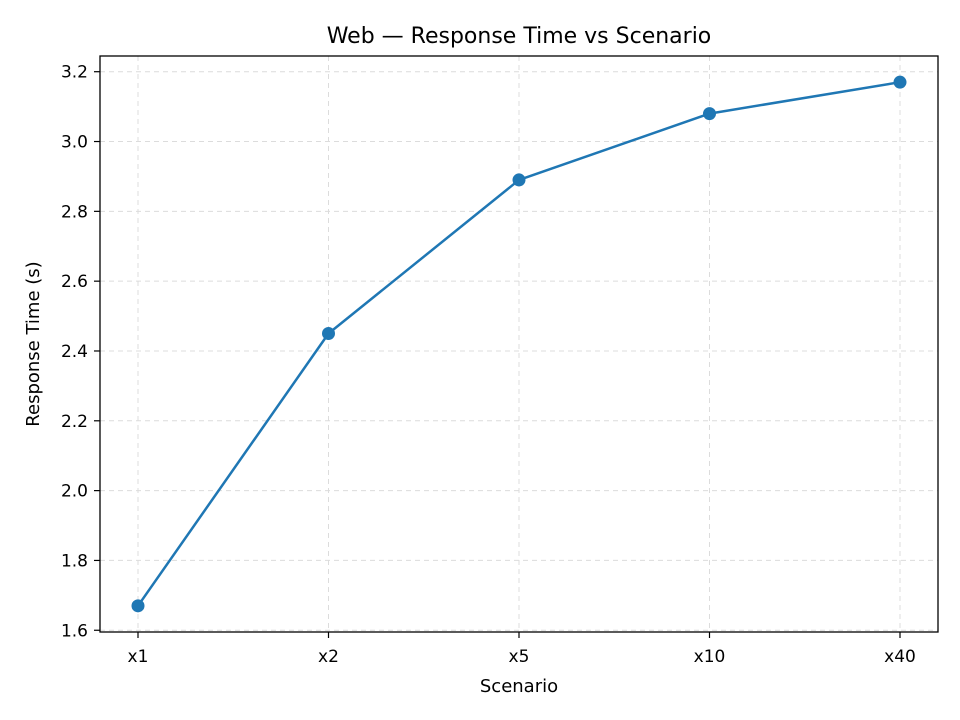 Image resolution: width=960 pixels, height=720 pixels. What do you see at coordinates (74, 352) in the screenshot?
I see `y-tick-label: 2.4` at bounding box center [74, 352].